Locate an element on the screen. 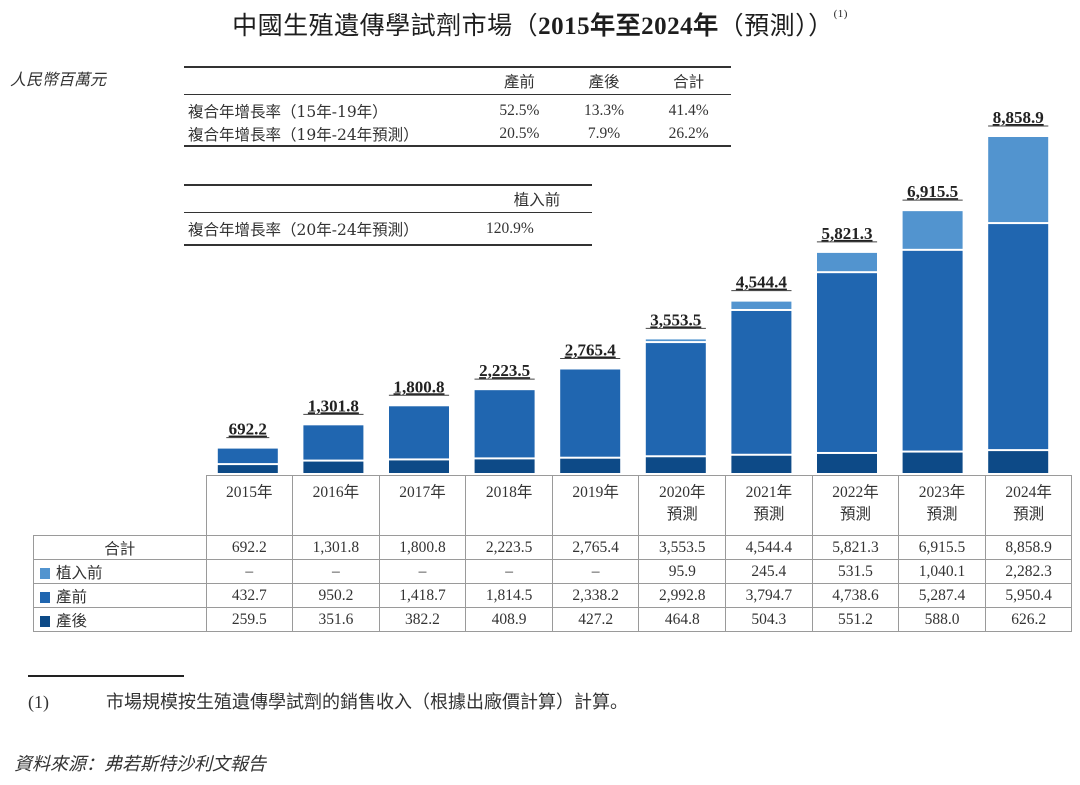 Image resolution: width=1080 pixels, height=785 pixels. table-cell: 245.4 is located at coordinates (769, 571).